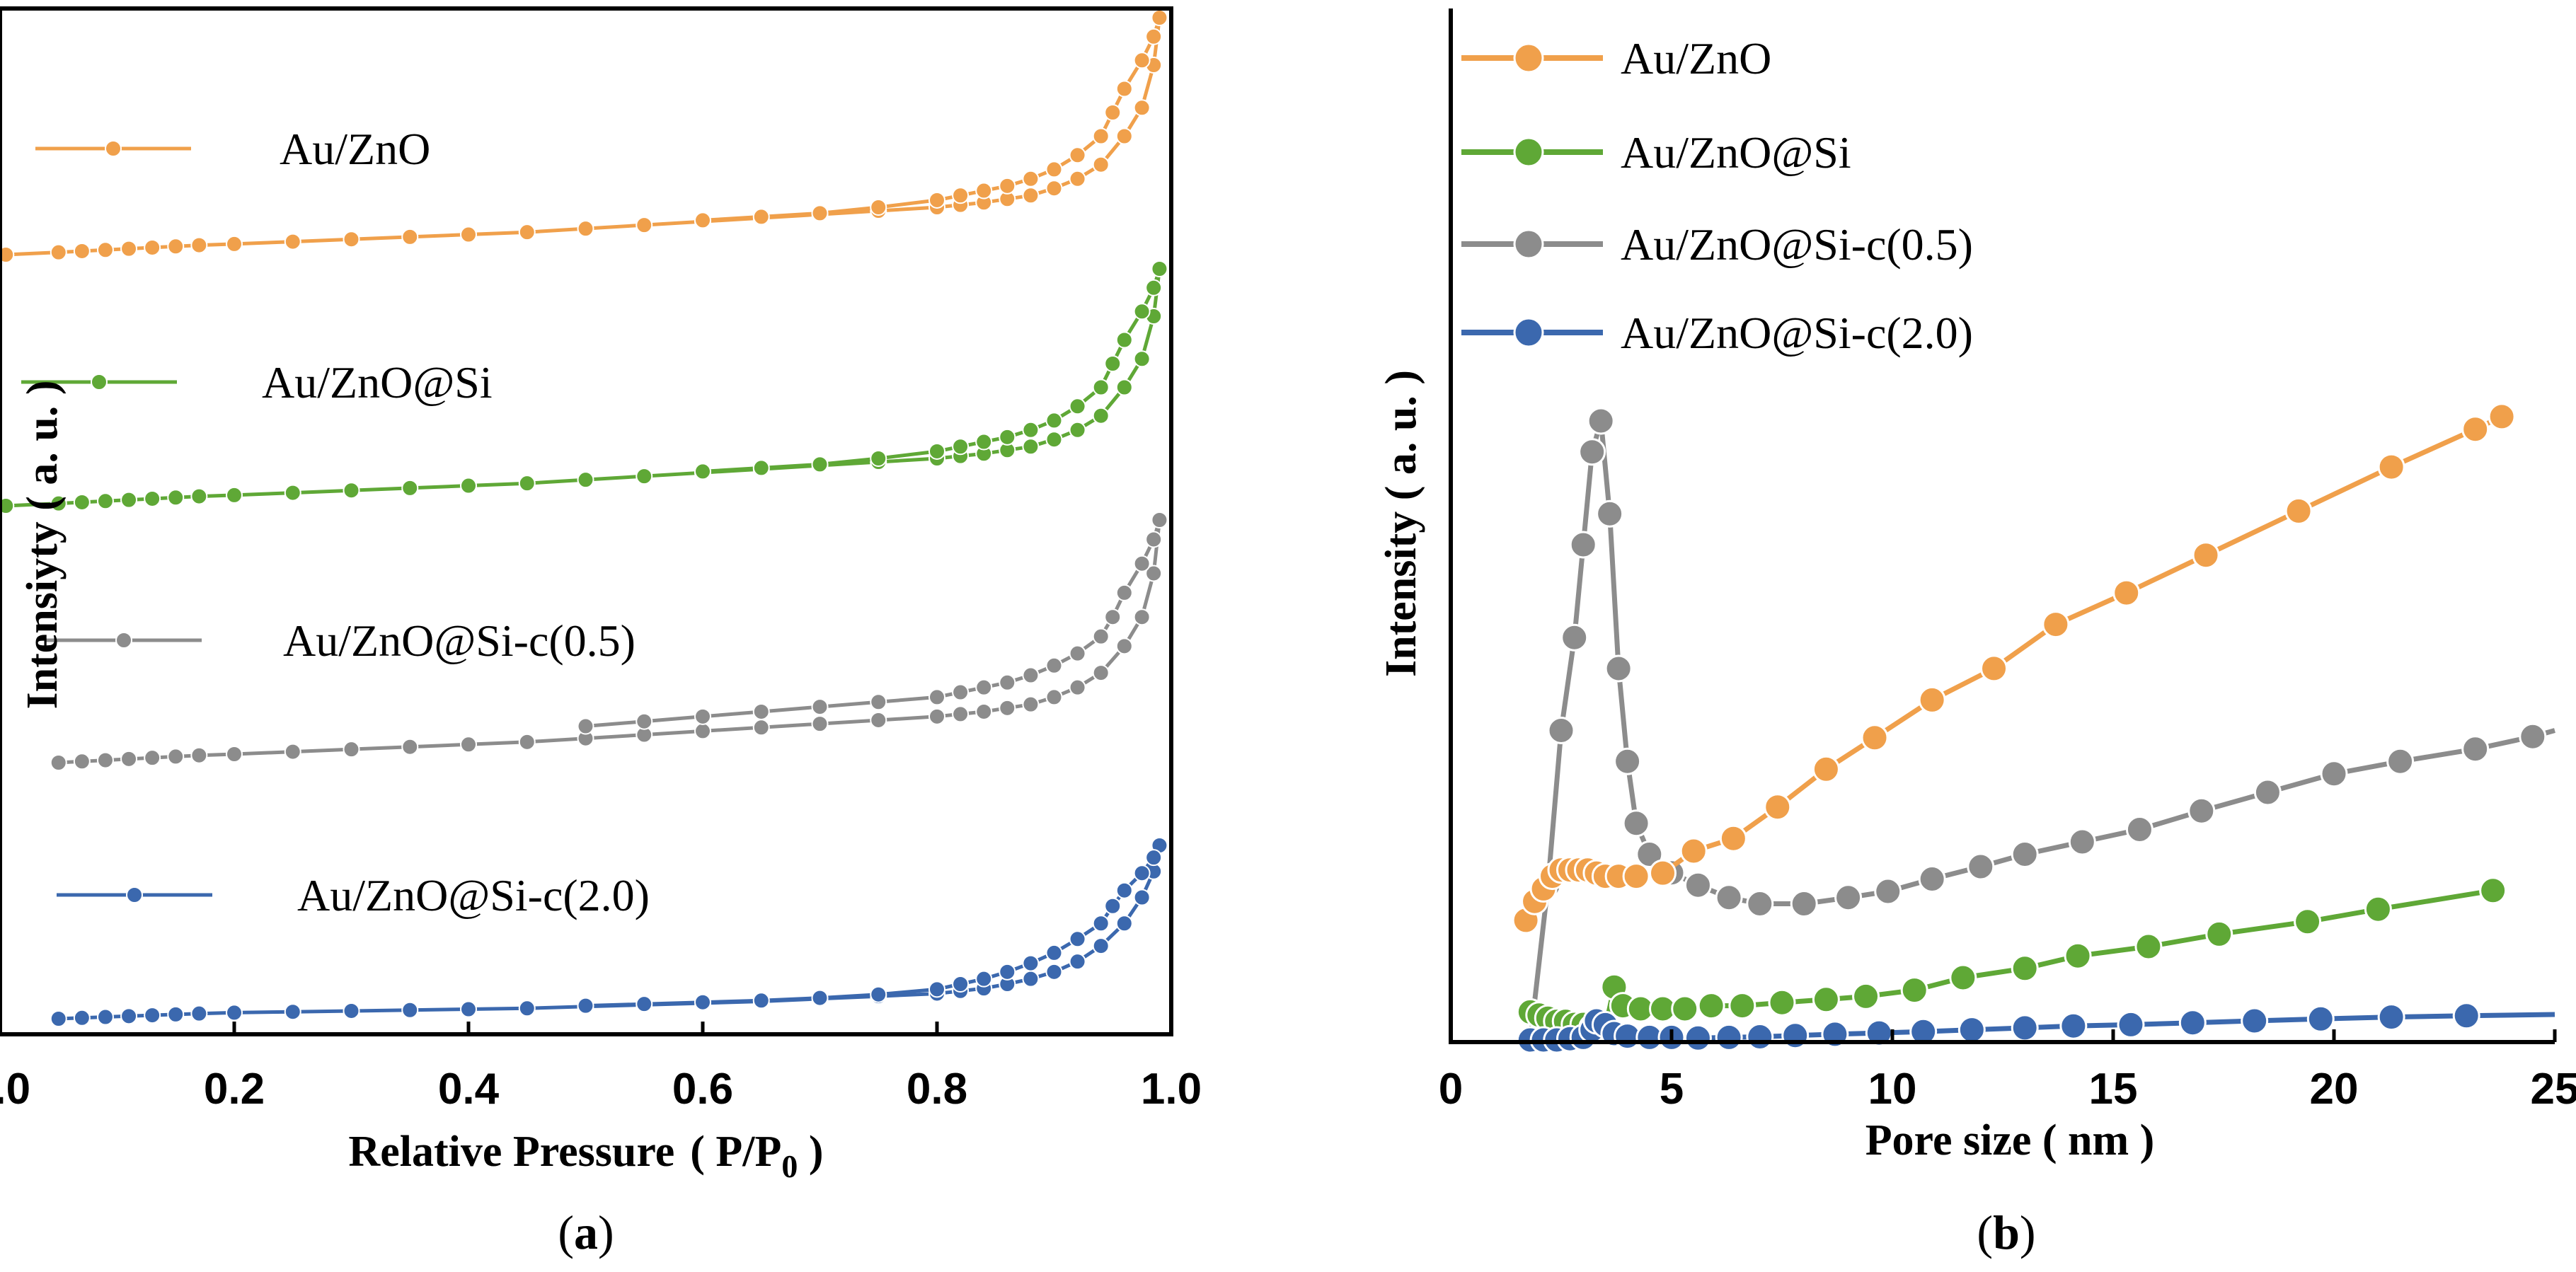  I want to click on panel-a-series-au-zno, so click(584, 136).